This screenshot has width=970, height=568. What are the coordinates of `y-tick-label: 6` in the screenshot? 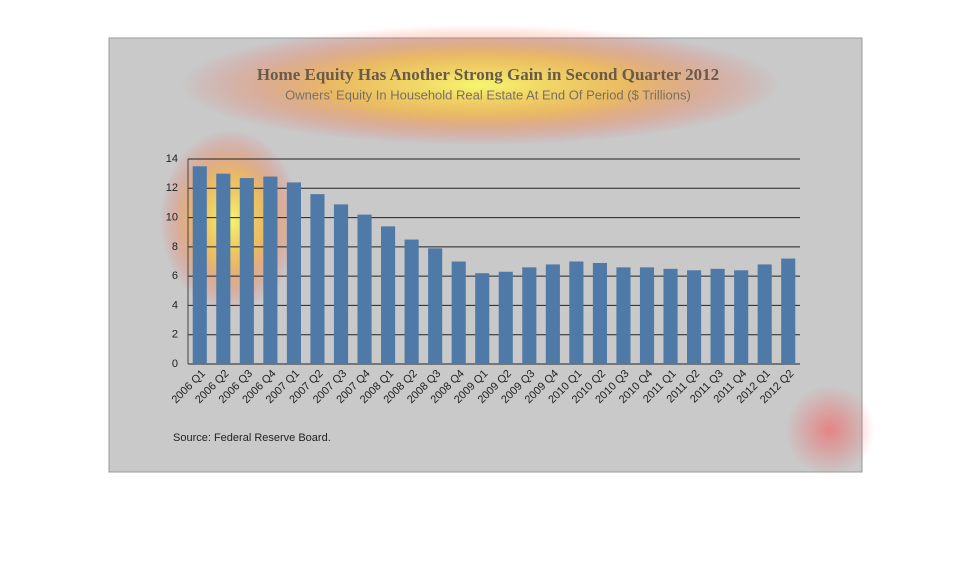 It's located at (175, 276).